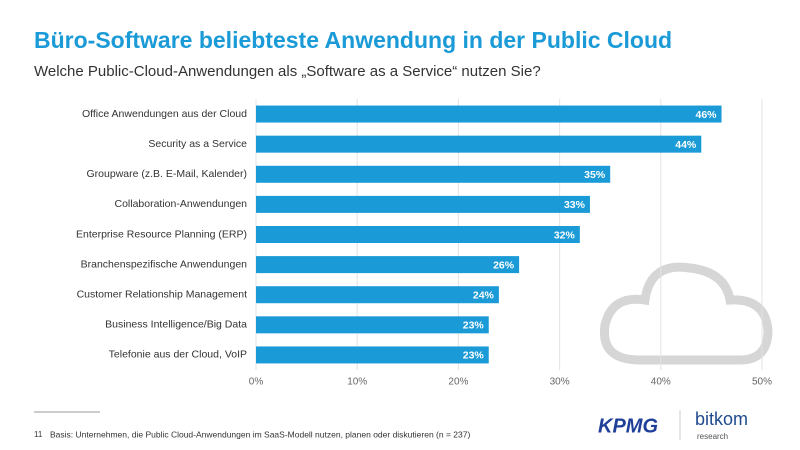 This screenshot has width=800, height=450. I want to click on y-tick-label: Groupware (z.B. E-Mail, Kalender), so click(167, 174).